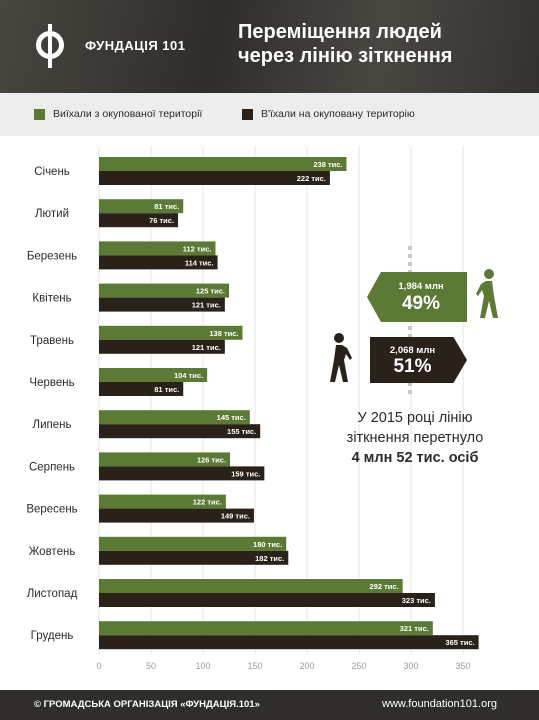 Image resolution: width=539 pixels, height=720 pixels. I want to click on data-label: 149 тис., so click(235, 516).